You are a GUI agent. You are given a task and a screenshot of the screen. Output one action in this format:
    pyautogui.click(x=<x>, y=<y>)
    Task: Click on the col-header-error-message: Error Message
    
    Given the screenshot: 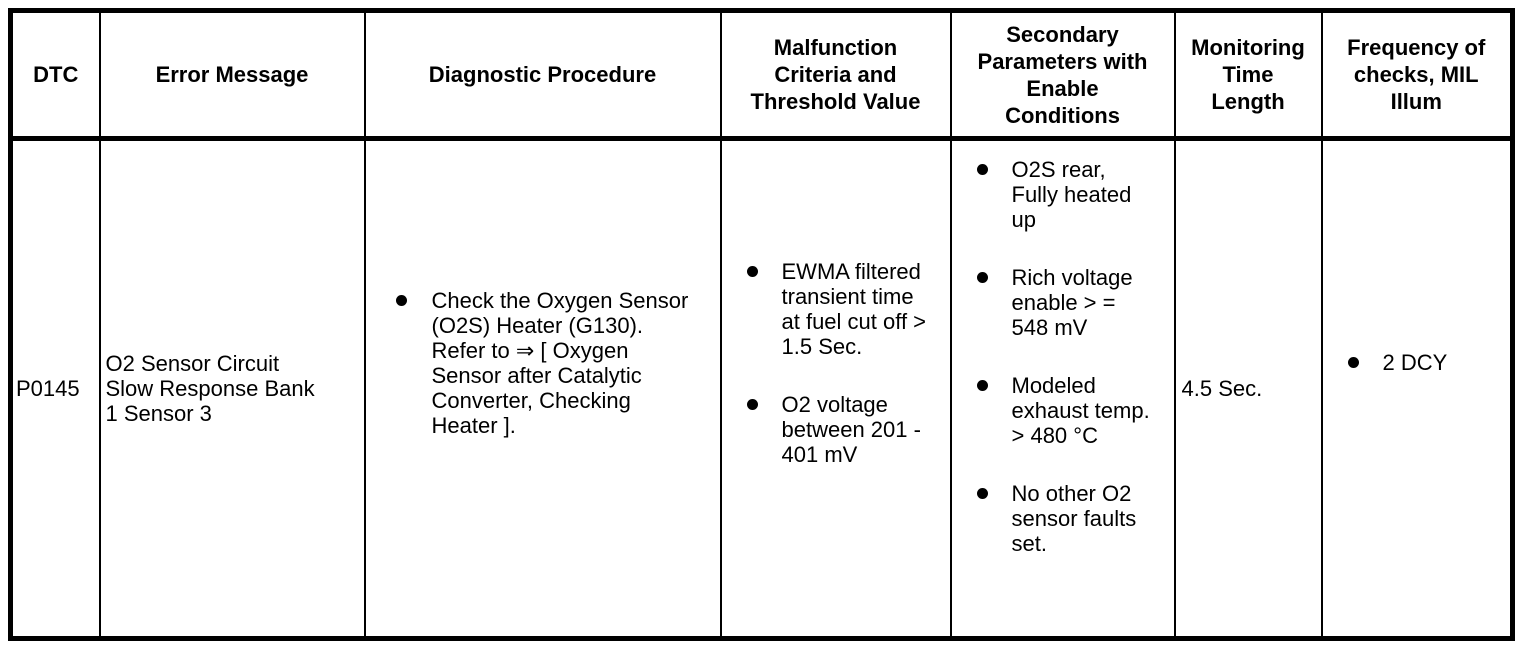 What is the action you would take?
    pyautogui.click(x=232, y=75)
    